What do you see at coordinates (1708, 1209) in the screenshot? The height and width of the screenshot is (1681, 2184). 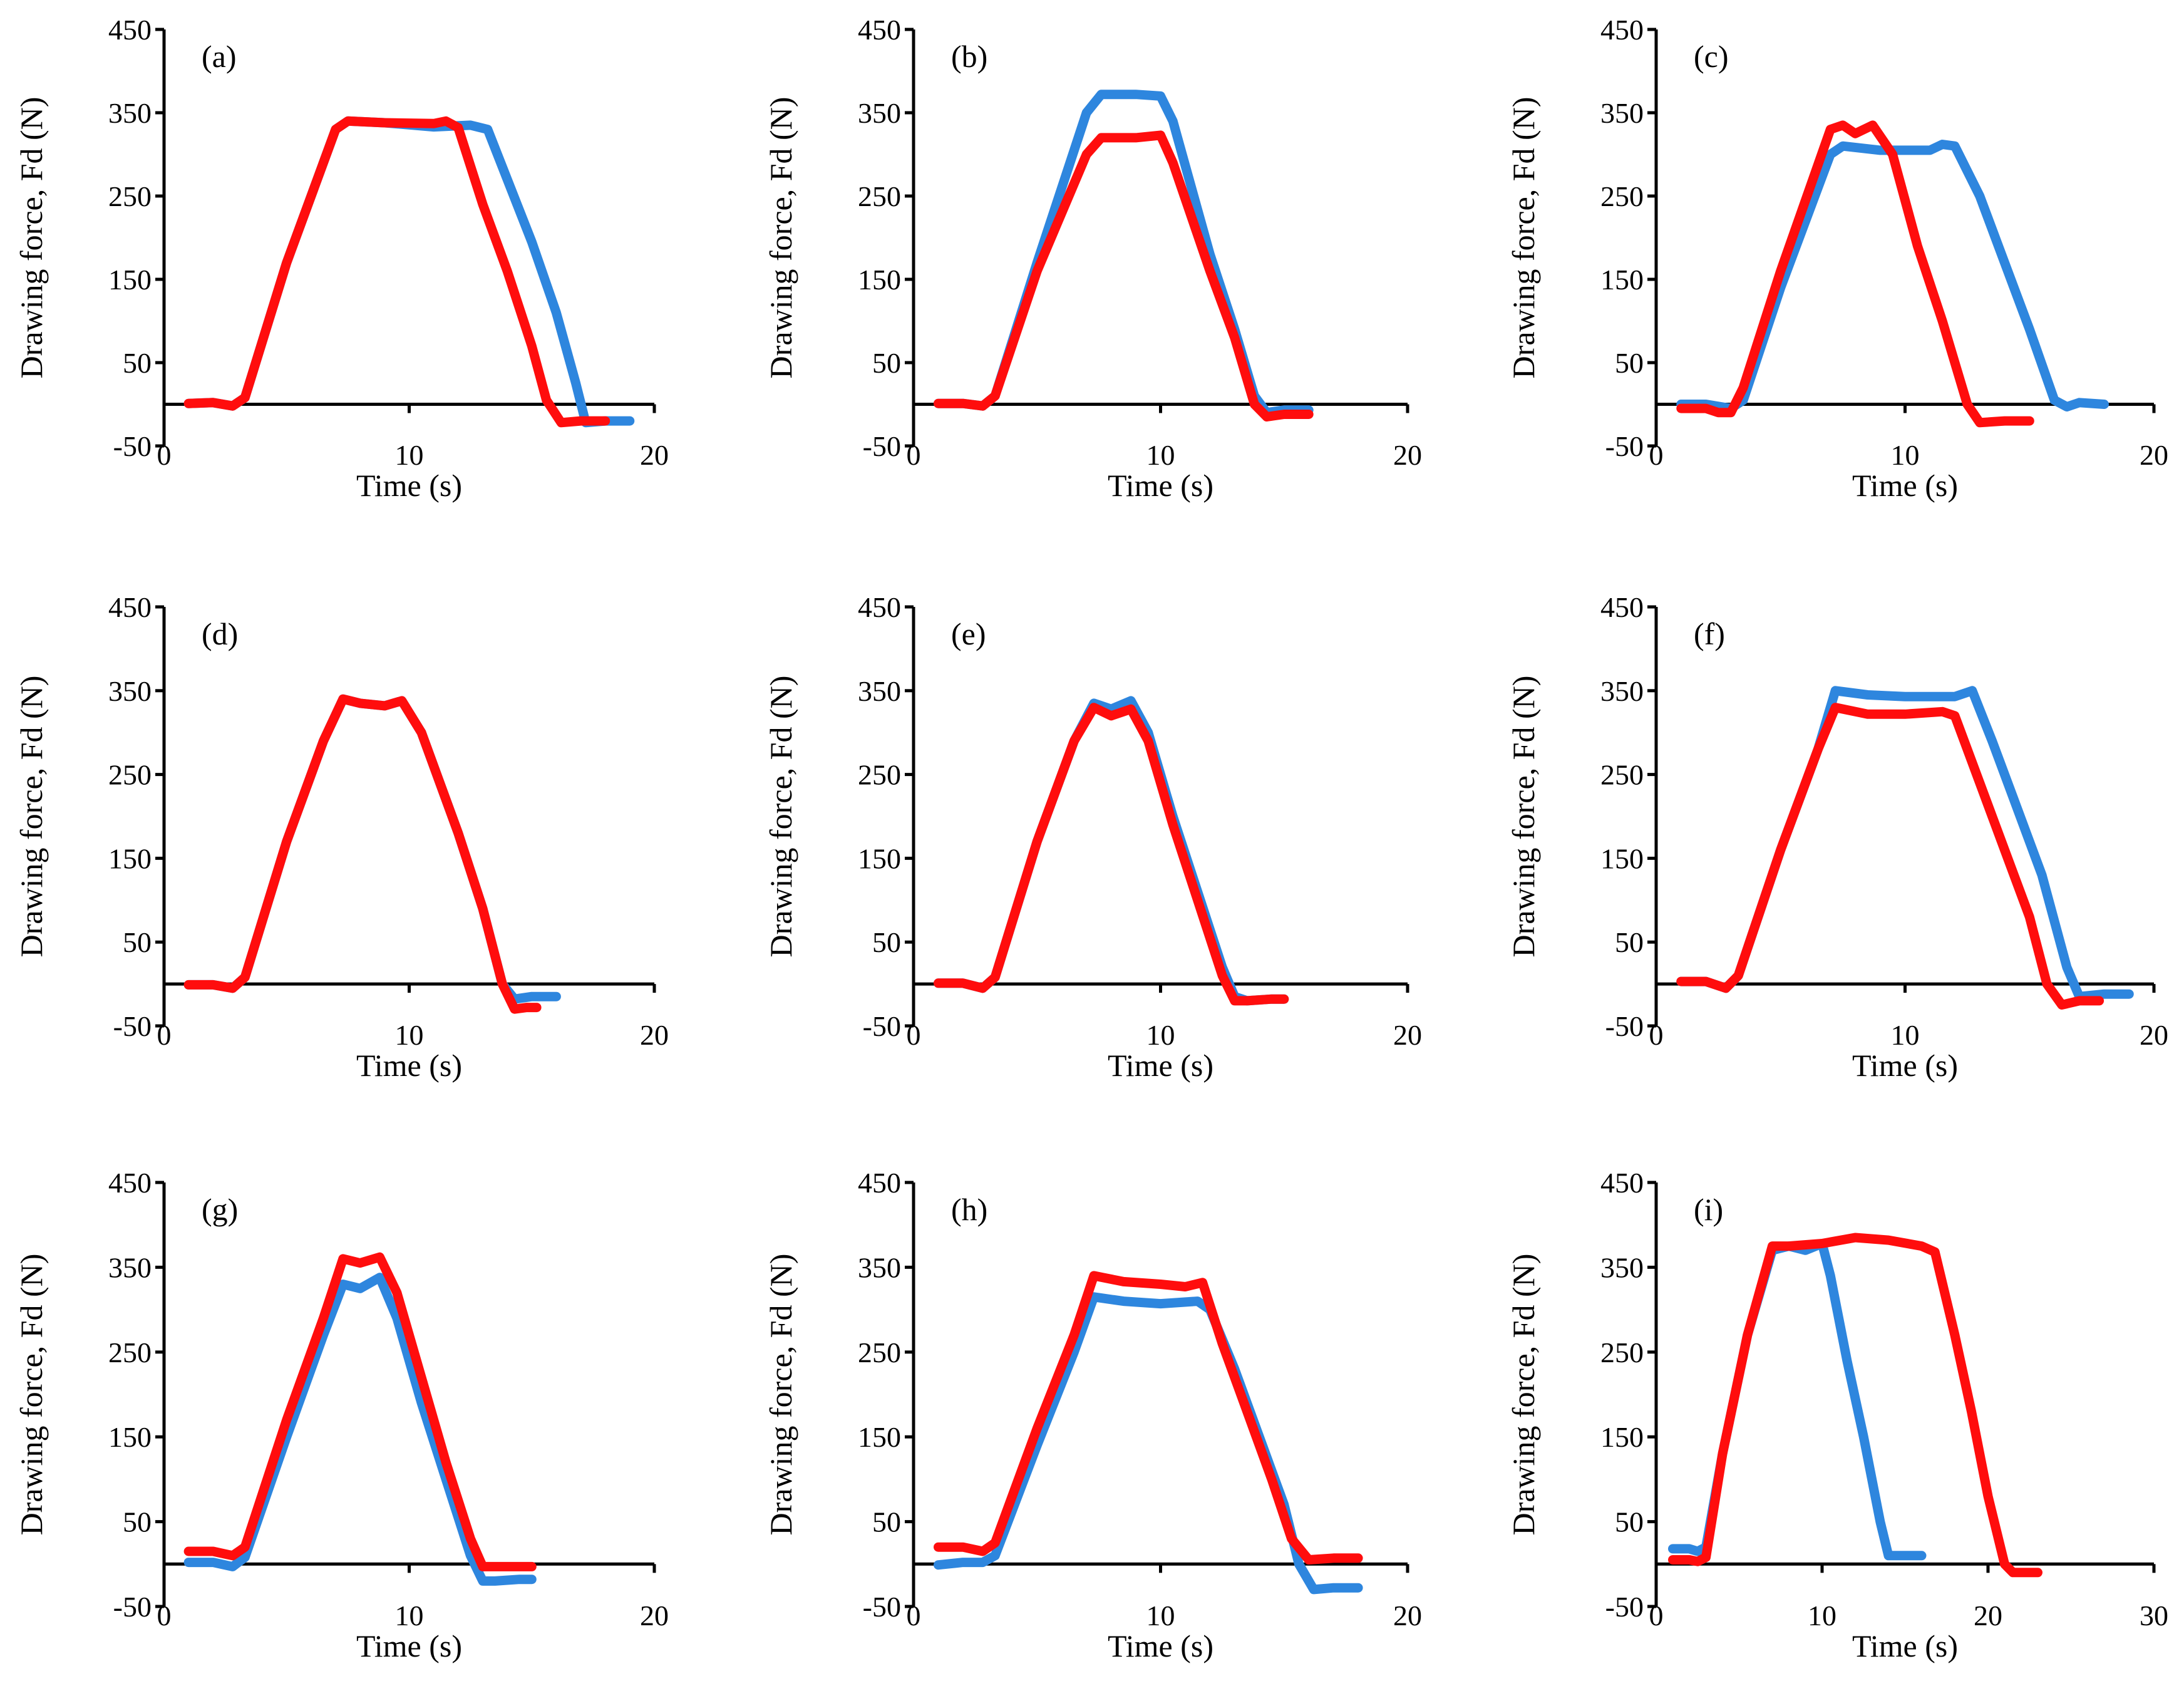 I see `panel-label: (i)` at bounding box center [1708, 1209].